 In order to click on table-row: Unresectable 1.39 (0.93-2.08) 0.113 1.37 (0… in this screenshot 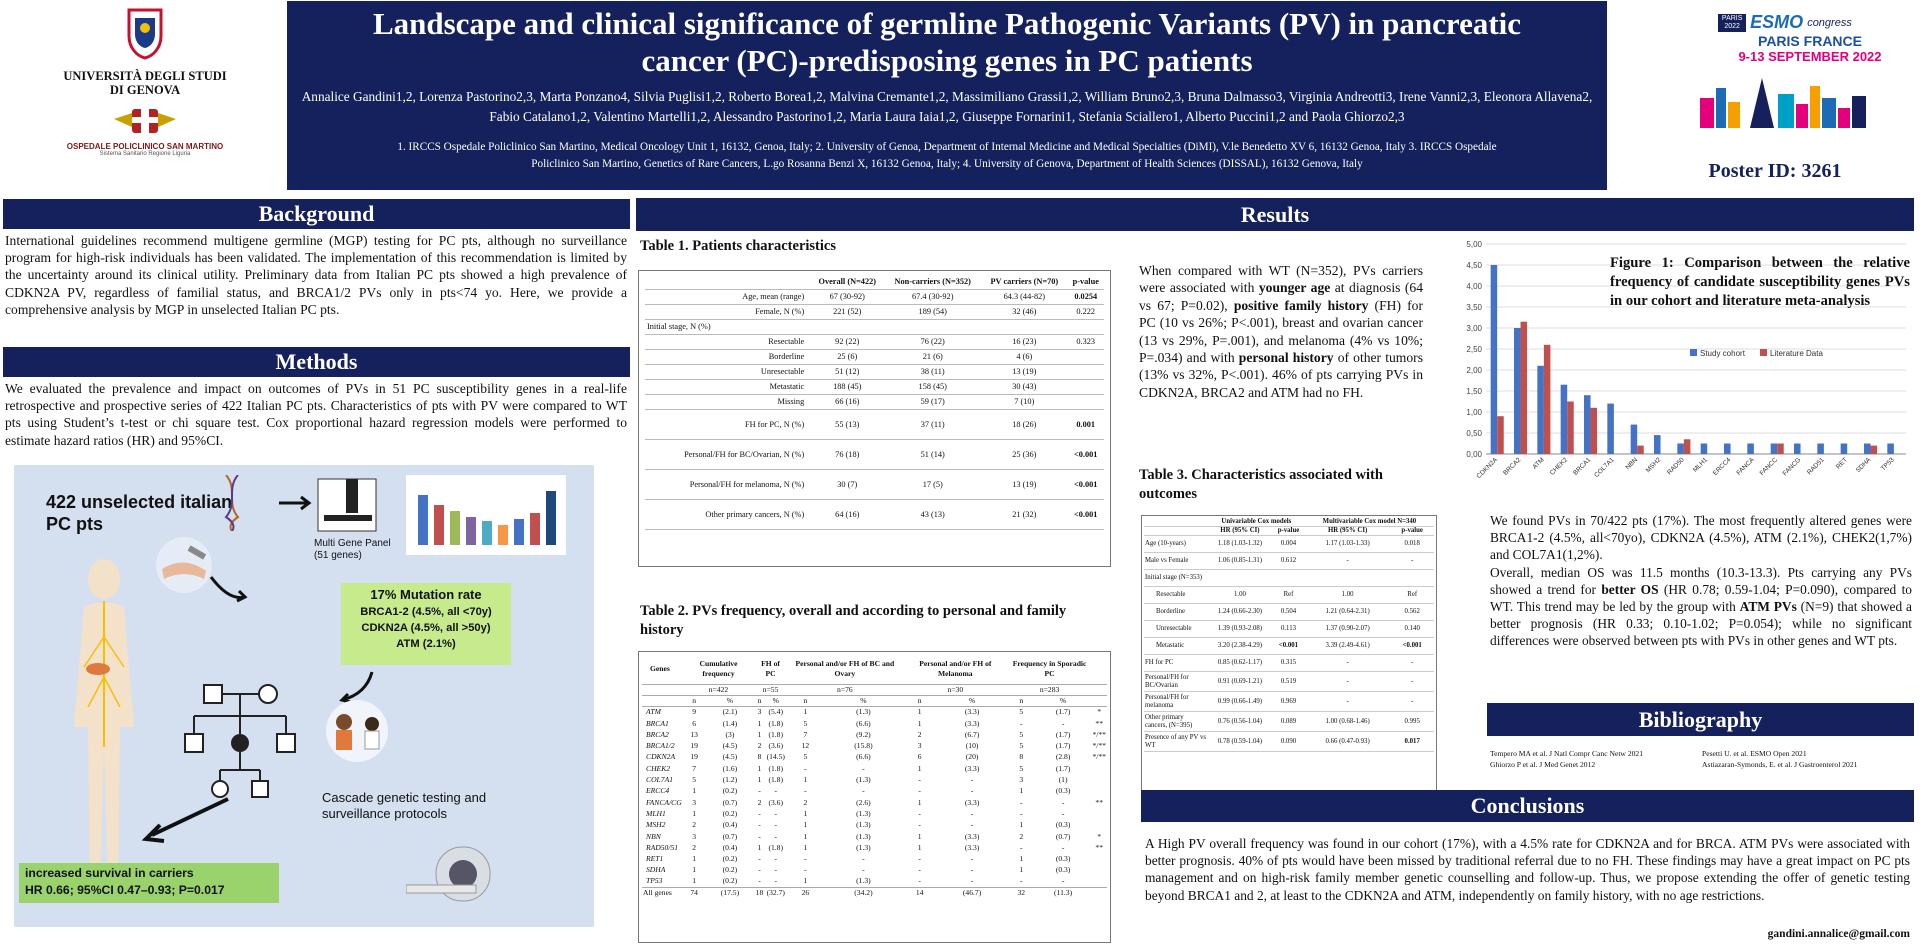, I will do `click(1289, 629)`.